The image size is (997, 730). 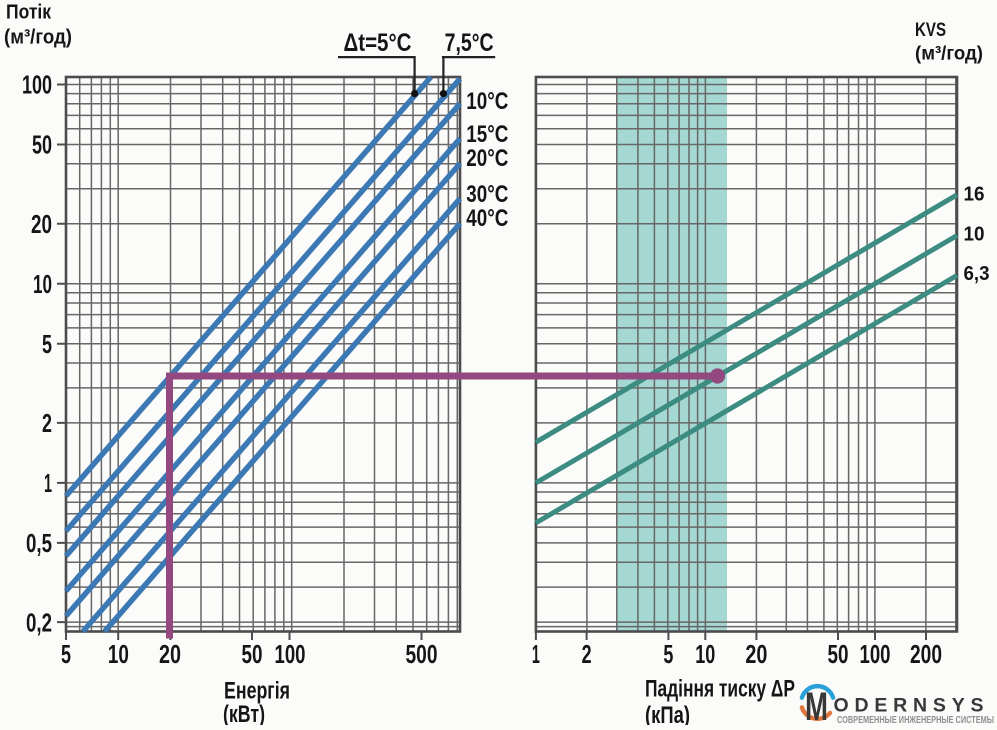 What do you see at coordinates (378, 43) in the screenshot?
I see `svg-text: Δt=5°C` at bounding box center [378, 43].